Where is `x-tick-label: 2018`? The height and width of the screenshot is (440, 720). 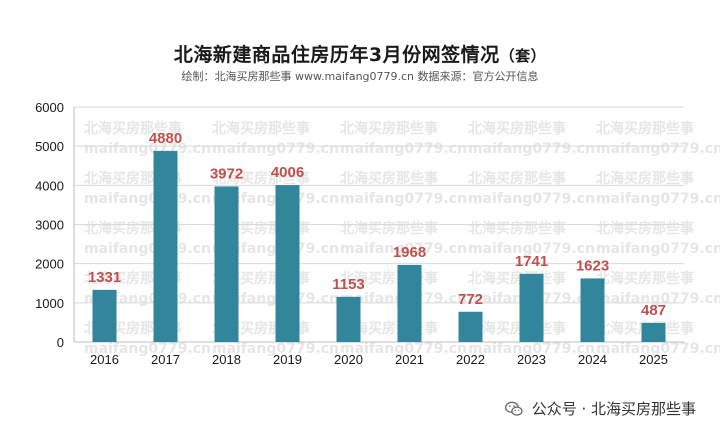
x-tick-label: 2018 is located at coordinates (226, 359).